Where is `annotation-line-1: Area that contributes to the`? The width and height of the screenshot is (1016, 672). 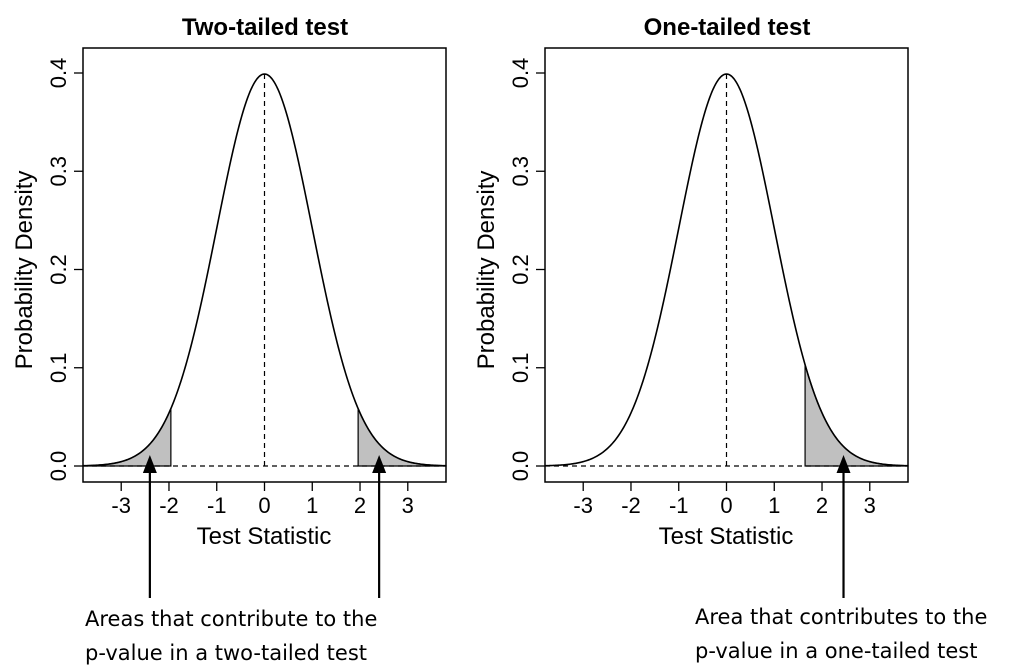
annotation-line-1: Area that contributes to the is located at coordinates (841, 617).